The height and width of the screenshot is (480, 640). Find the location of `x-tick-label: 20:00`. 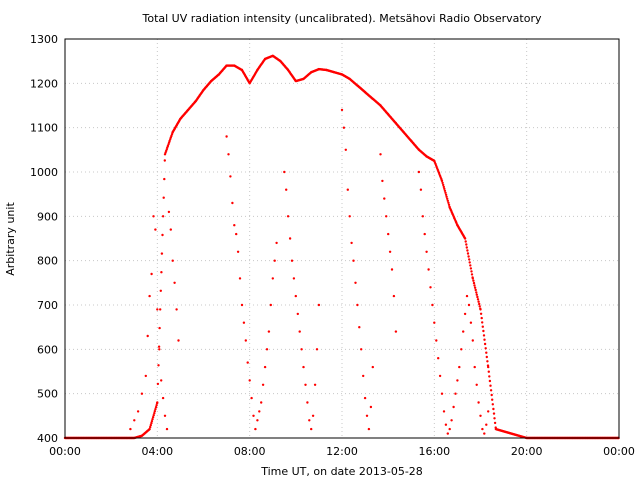

x-tick-label: 20:00 is located at coordinates (527, 451).